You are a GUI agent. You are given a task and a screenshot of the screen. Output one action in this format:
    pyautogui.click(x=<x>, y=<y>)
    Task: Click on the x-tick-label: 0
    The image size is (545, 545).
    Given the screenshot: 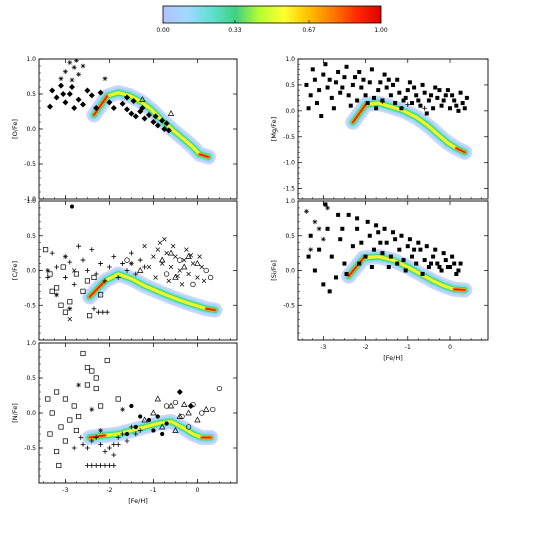 What is the action you would take?
    pyautogui.click(x=450, y=347)
    